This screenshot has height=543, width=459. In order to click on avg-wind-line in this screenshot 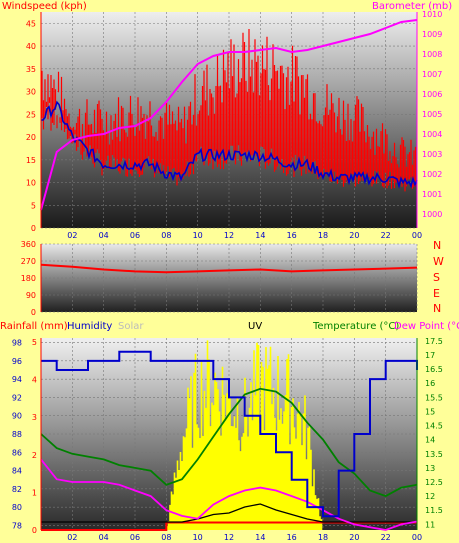, I will do `click(229, 145)`.